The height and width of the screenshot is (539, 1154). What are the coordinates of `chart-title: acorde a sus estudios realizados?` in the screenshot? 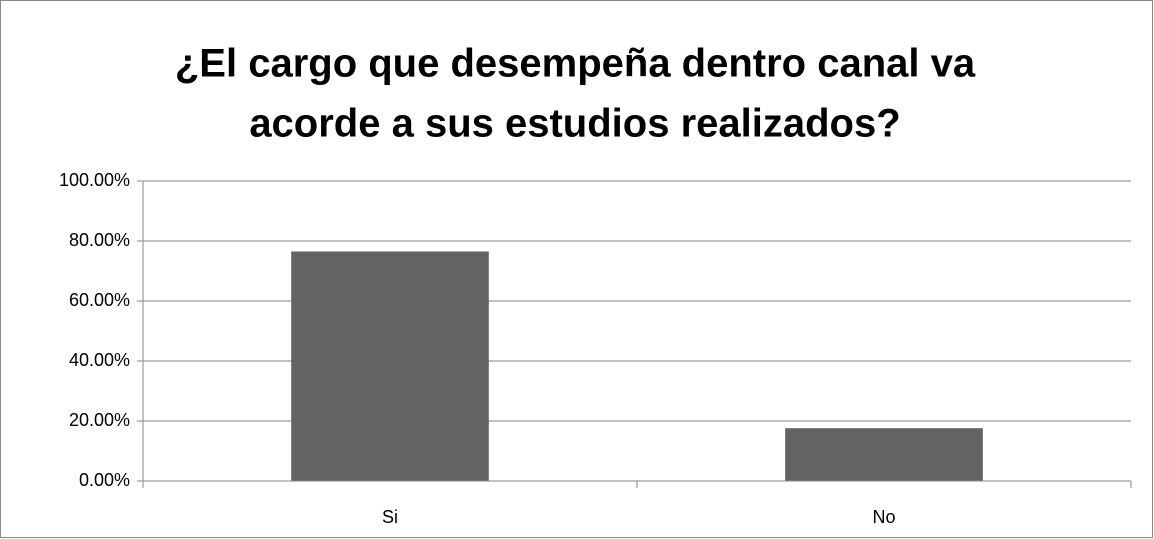 It's located at (574, 124).